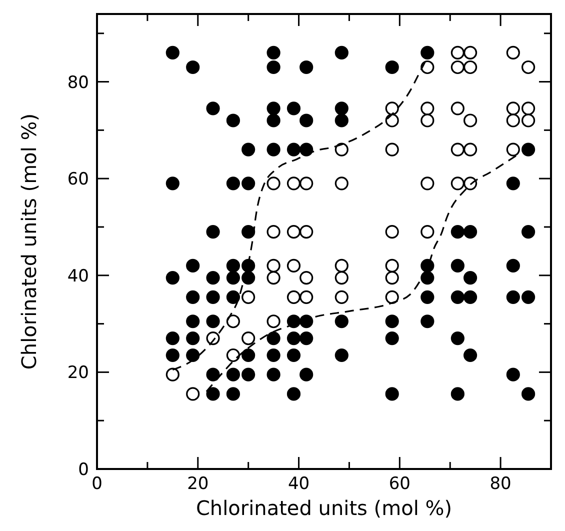  I want to click on y-axis-title: Chlorinated units (mol %), so click(29, 241).